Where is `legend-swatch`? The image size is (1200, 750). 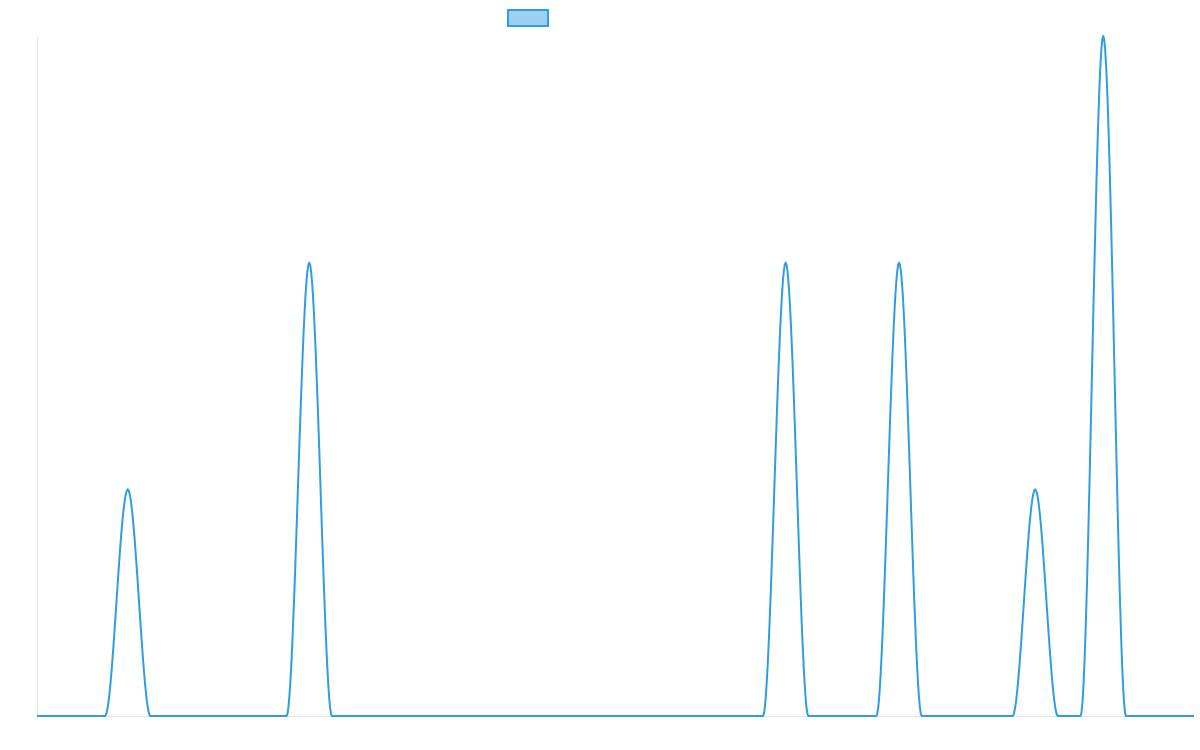
legend-swatch is located at coordinates (528, 18).